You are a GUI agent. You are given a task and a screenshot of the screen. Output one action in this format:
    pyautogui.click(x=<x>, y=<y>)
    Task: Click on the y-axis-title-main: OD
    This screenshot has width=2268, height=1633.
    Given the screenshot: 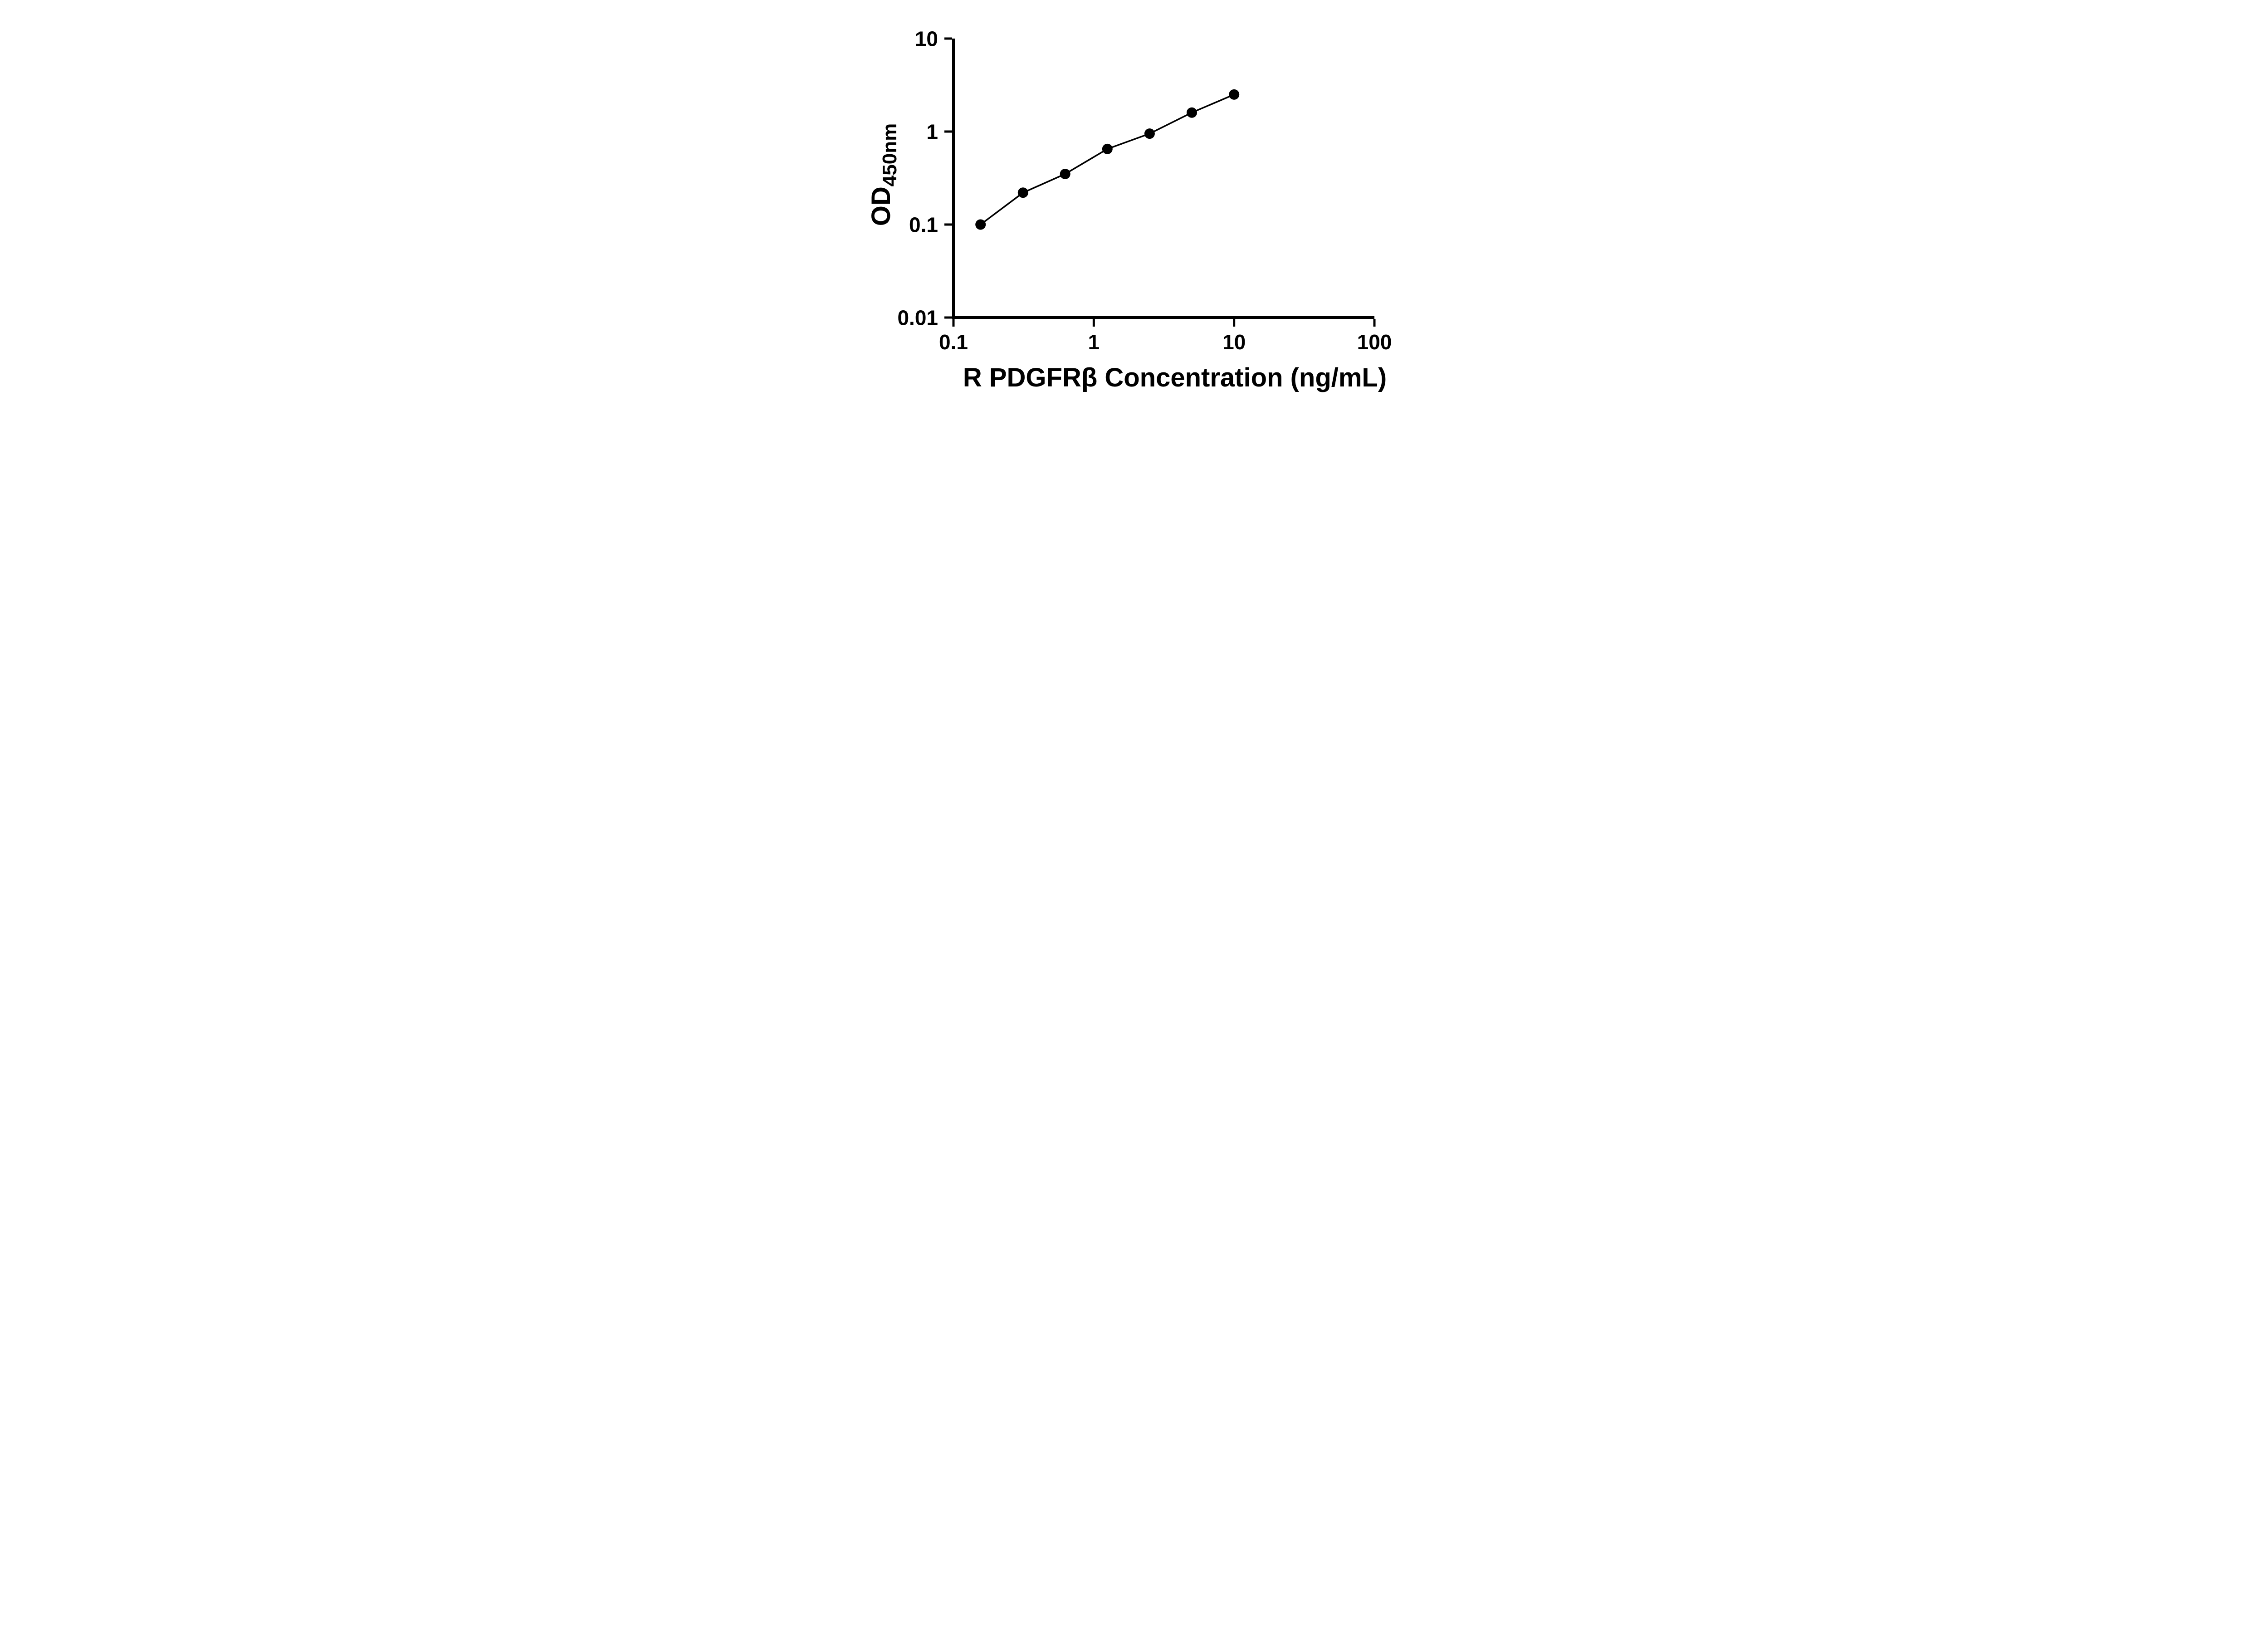 What is the action you would take?
    pyautogui.click(x=881, y=206)
    